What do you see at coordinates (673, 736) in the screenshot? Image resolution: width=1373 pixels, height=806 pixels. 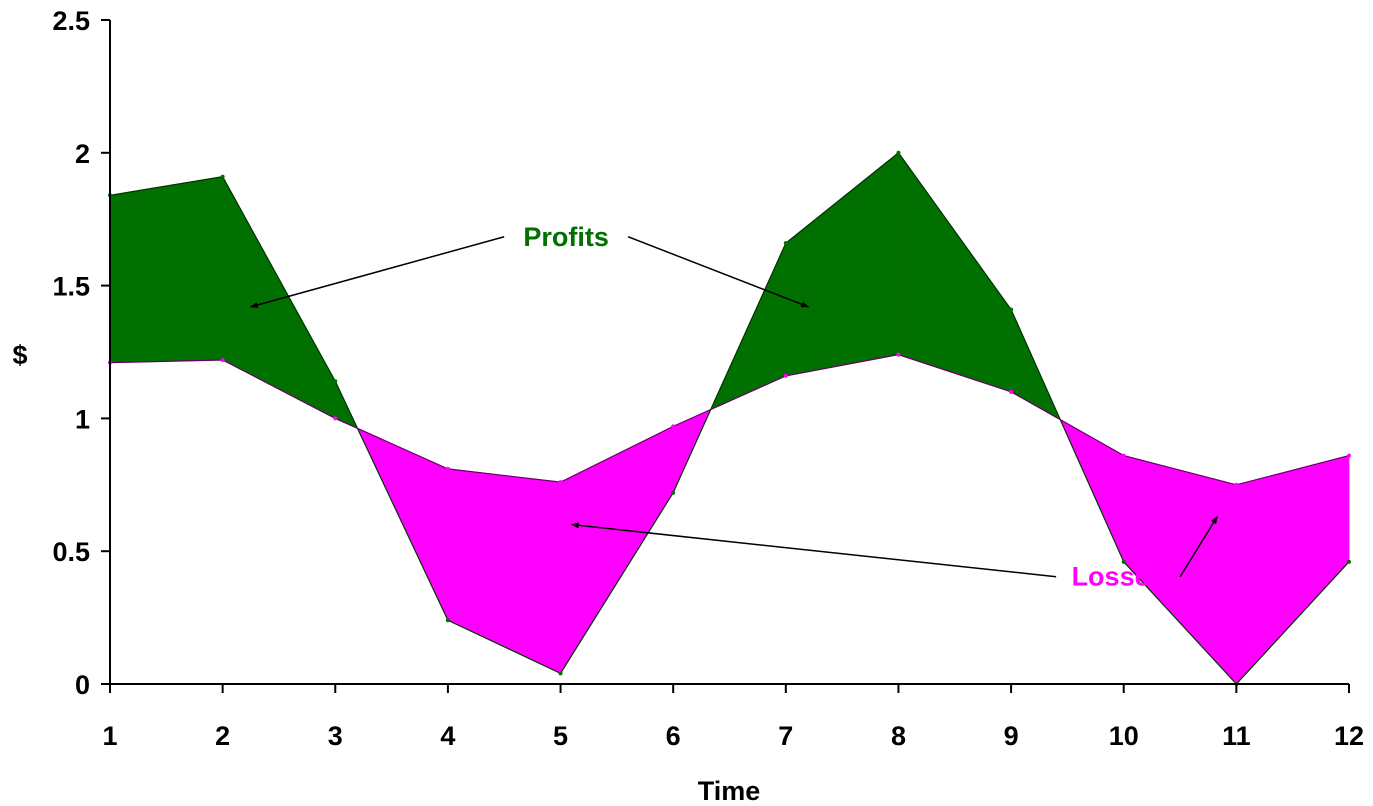 I see `x-tick-label: 6` at bounding box center [673, 736].